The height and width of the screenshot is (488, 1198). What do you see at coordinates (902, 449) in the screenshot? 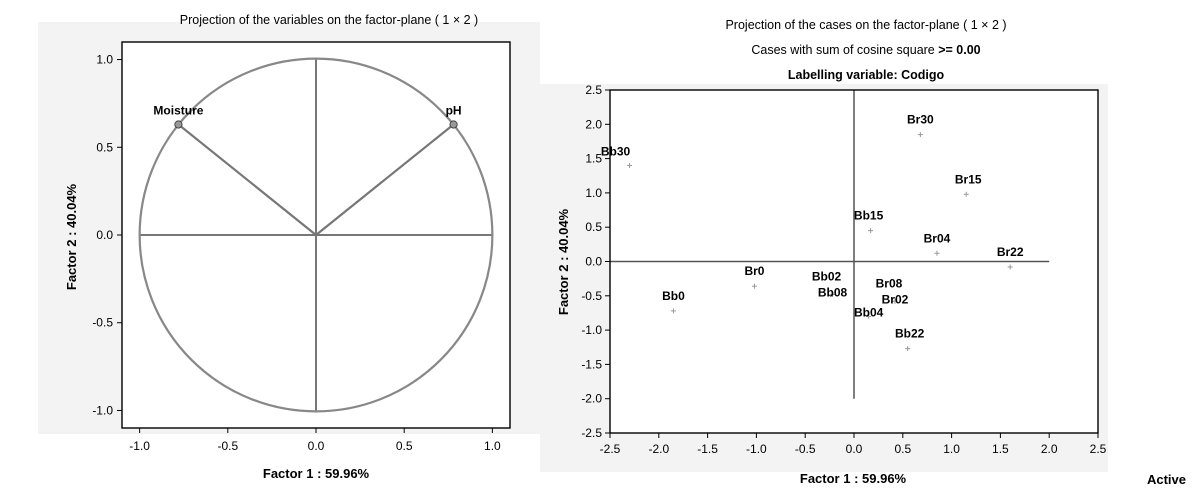
I see `right-x-tick-label: 0.5` at bounding box center [902, 449].